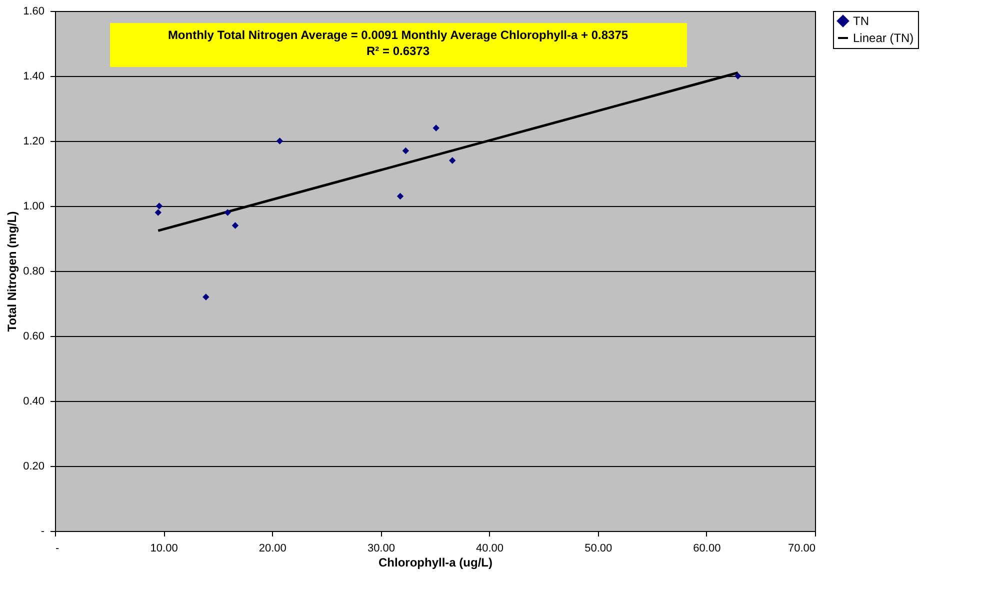 The image size is (987, 594). What do you see at coordinates (398, 35) in the screenshot?
I see `annotation: Monthly Total Nitrogen Average = 0.0091 Monthly Average Chlorophyll-a + 0.8375` at bounding box center [398, 35].